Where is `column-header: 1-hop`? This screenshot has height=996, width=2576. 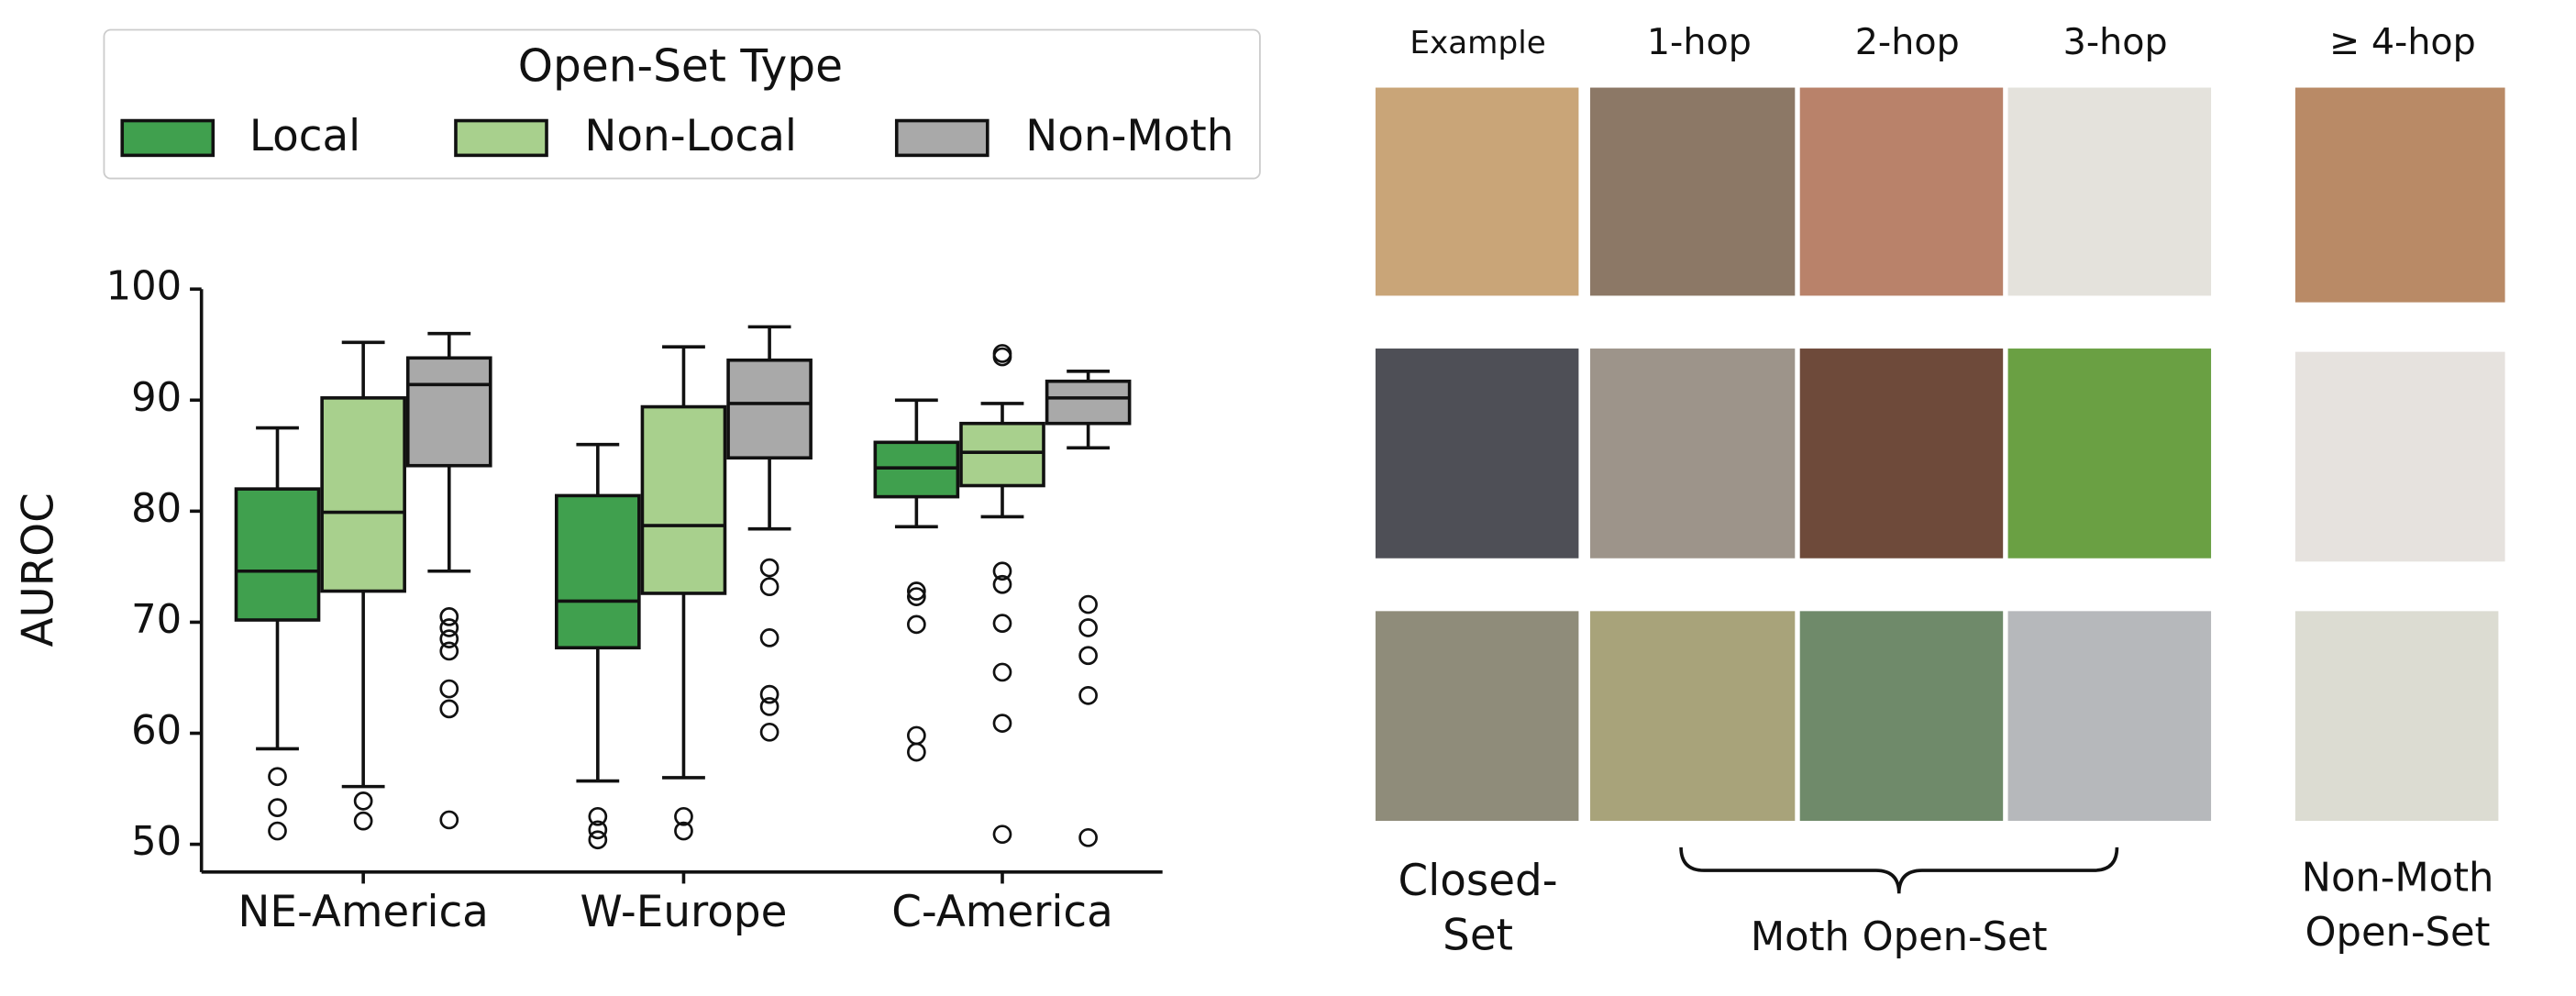
column-header: 1-hop is located at coordinates (1699, 42).